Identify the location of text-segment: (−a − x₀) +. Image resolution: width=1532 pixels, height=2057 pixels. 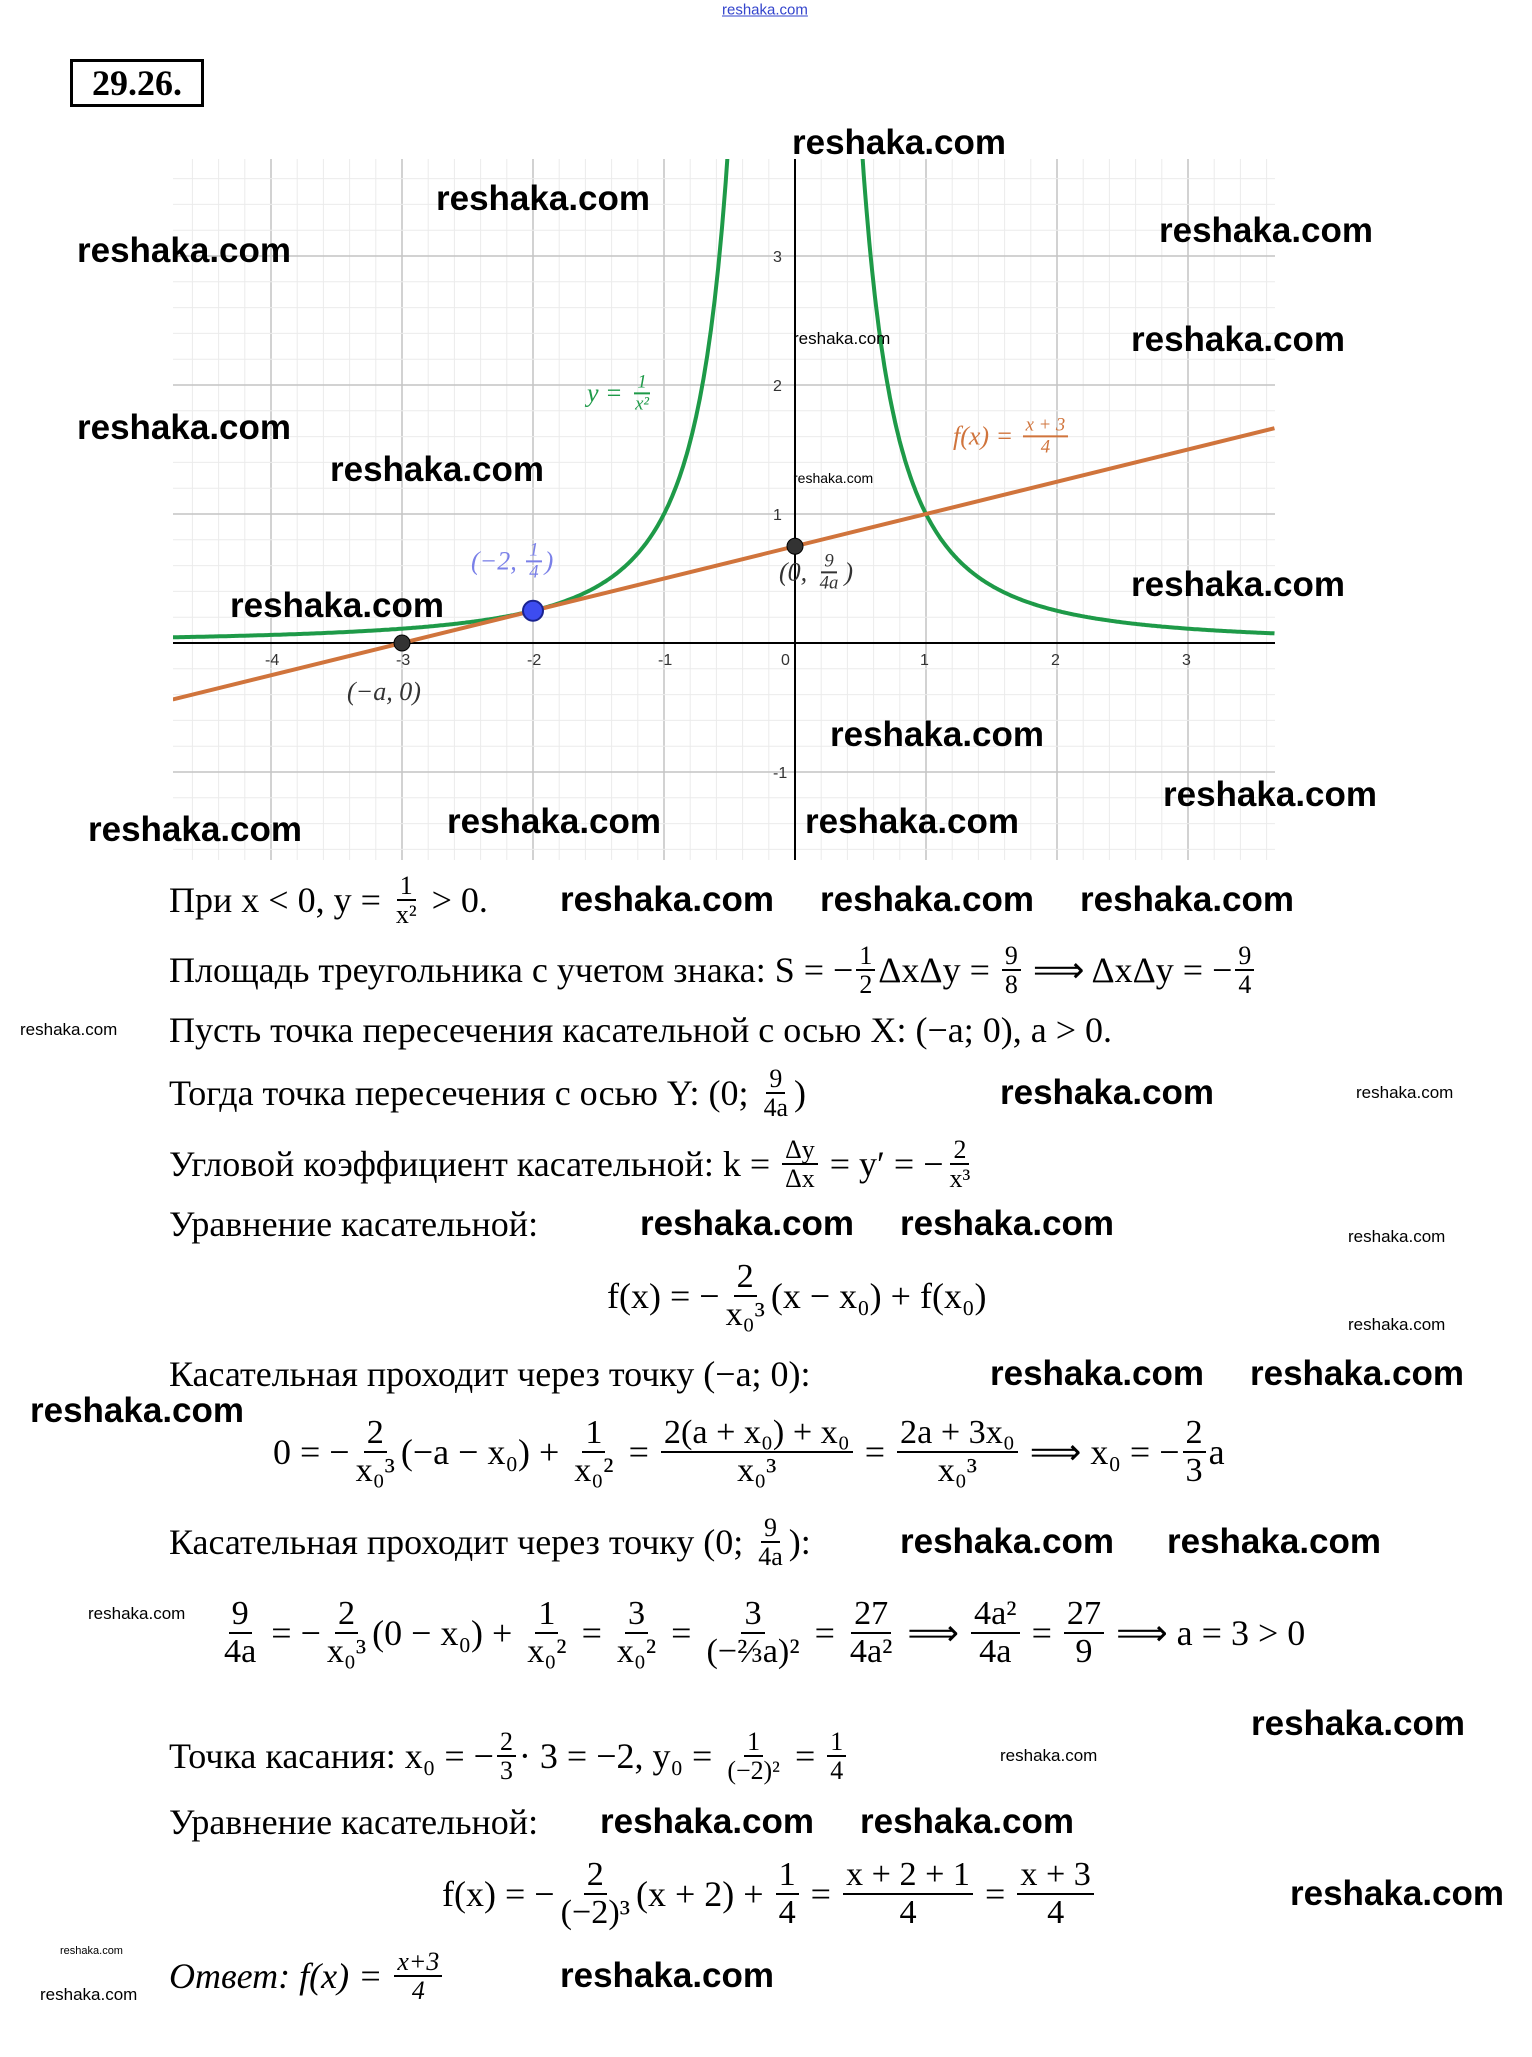
(484, 1452).